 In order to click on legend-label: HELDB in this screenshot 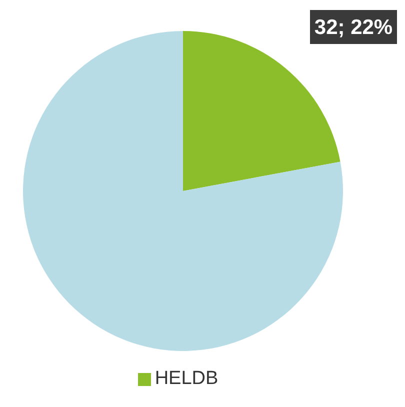, I will do `click(186, 379)`.